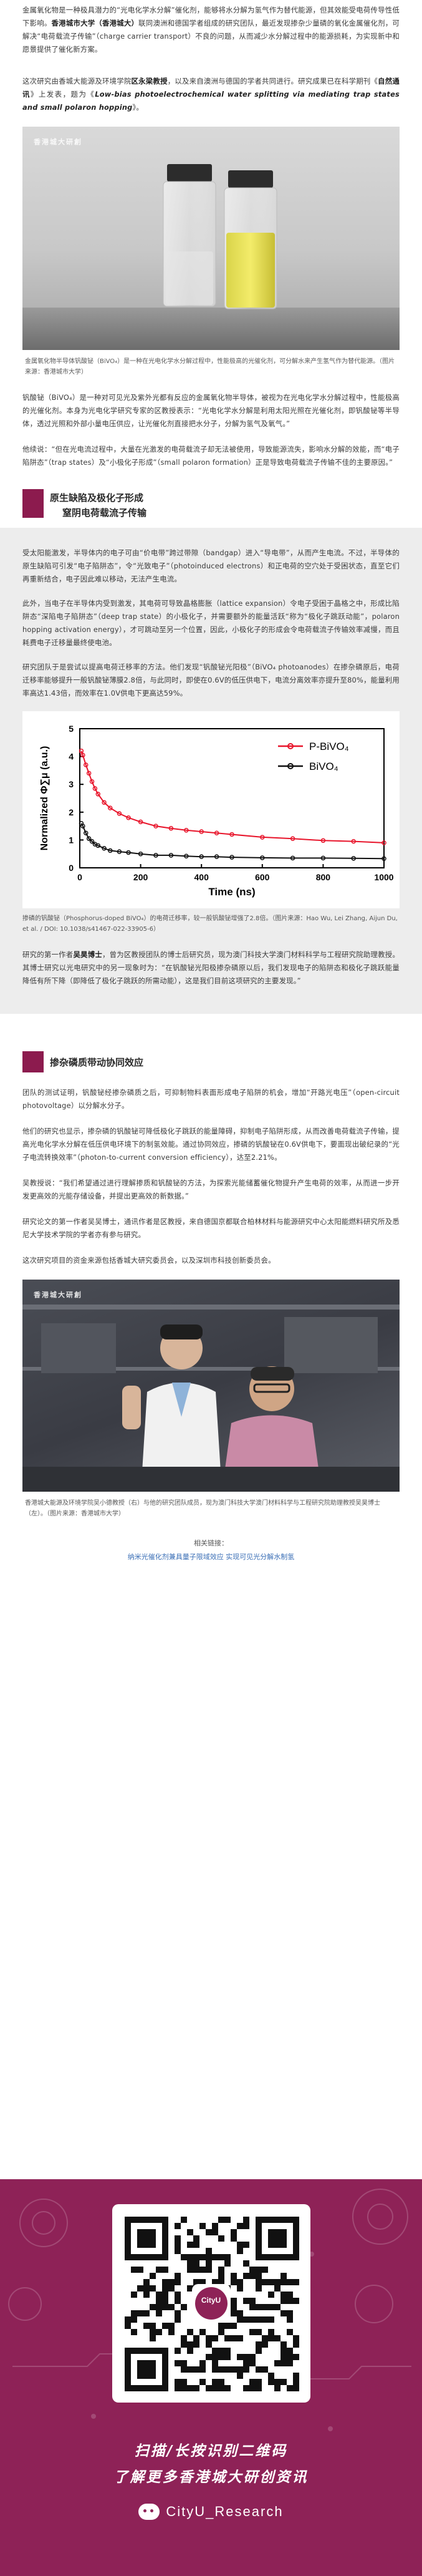 The height and width of the screenshot is (2576, 422). I want to click on wechat-icon, so click(149, 2512).